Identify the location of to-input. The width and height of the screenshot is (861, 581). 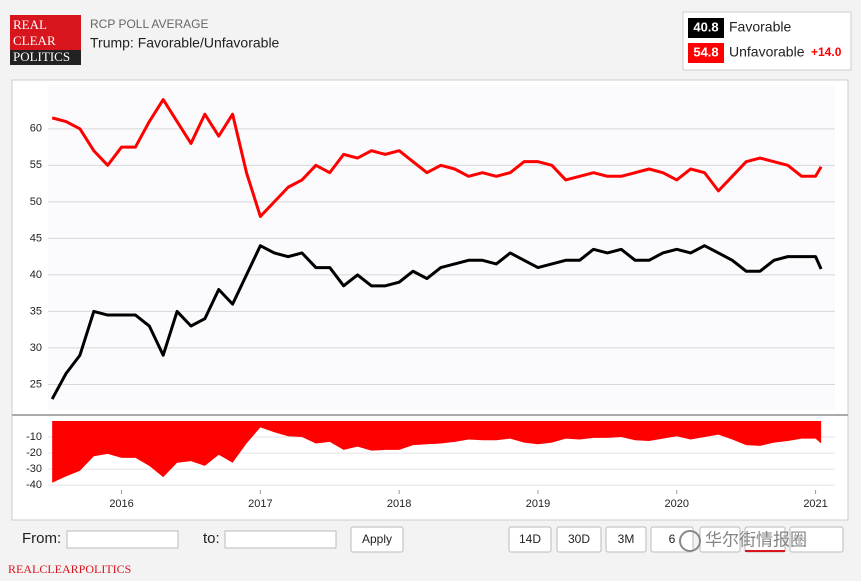
(280, 539).